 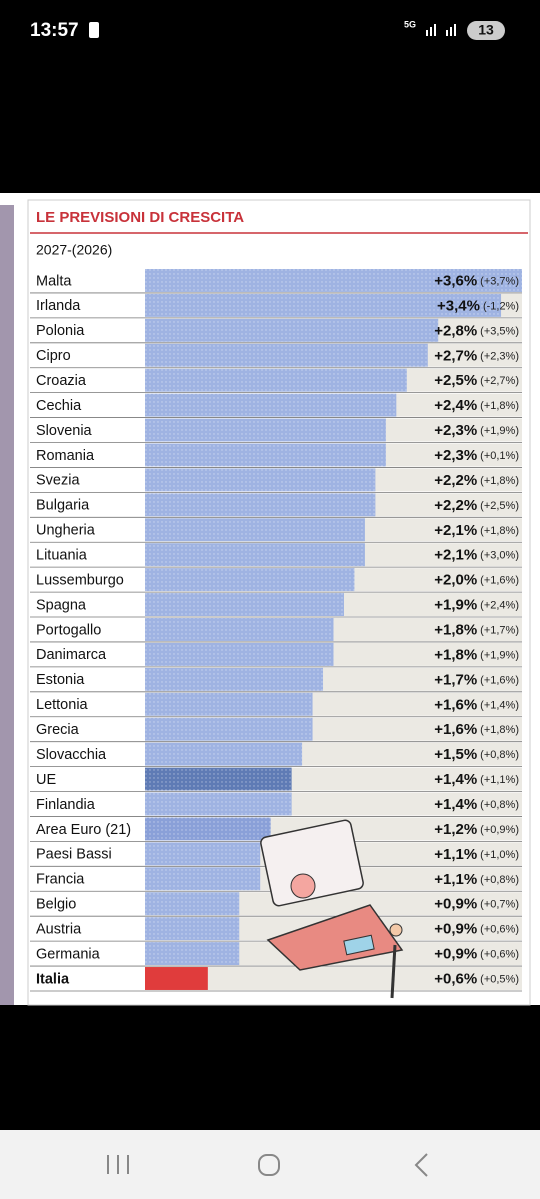 I want to click on value-label: +2,3%, so click(x=455, y=455).